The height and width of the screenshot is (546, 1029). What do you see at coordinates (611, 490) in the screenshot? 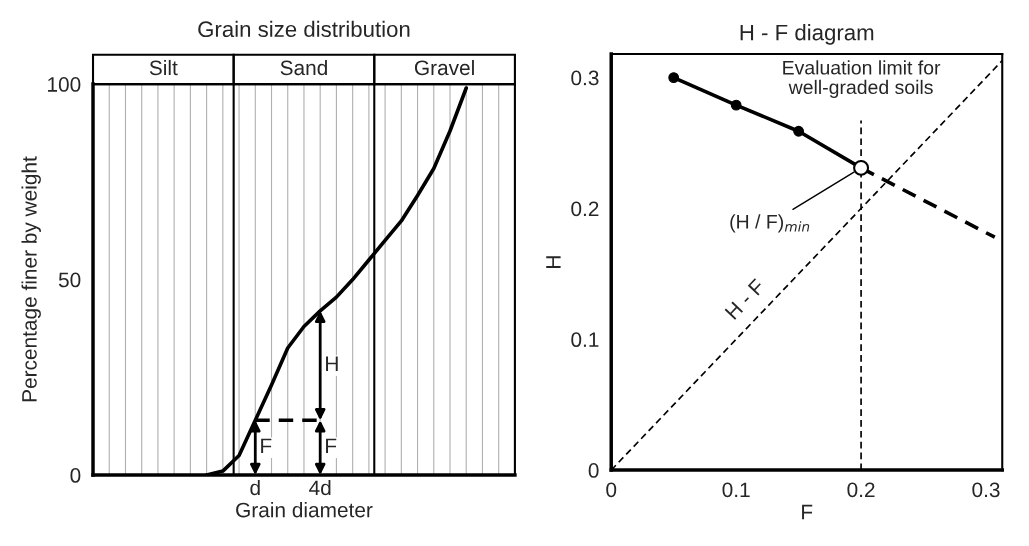
I see `x-tick-label: 0` at bounding box center [611, 490].